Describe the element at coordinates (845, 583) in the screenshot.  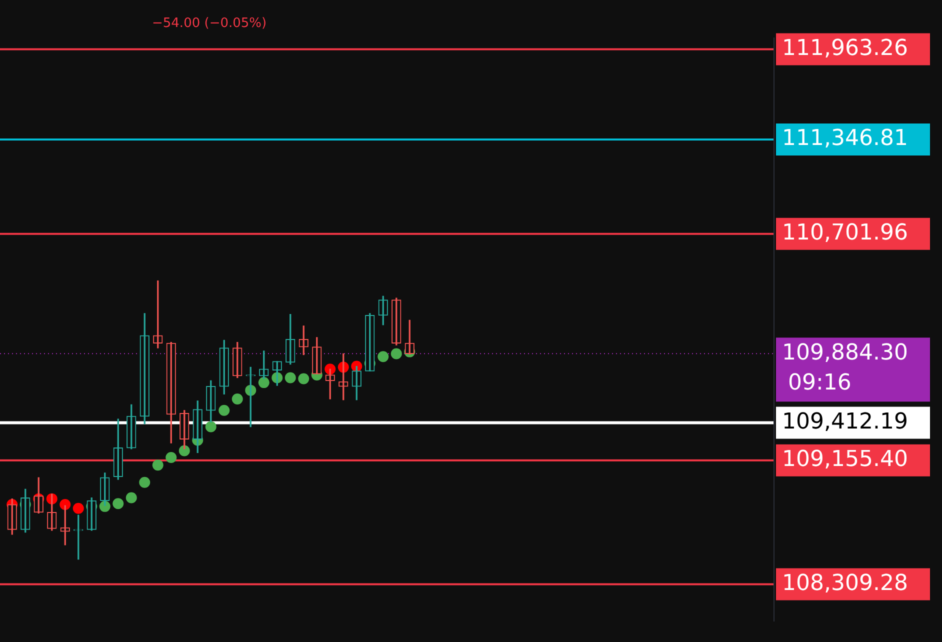
I see `y-tick-label: 108,309.28` at that location.